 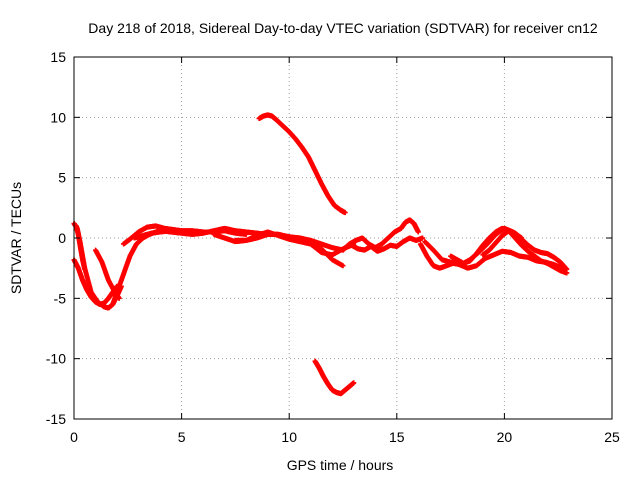 What do you see at coordinates (289, 437) in the screenshot?
I see `x-tick-label: 10` at bounding box center [289, 437].